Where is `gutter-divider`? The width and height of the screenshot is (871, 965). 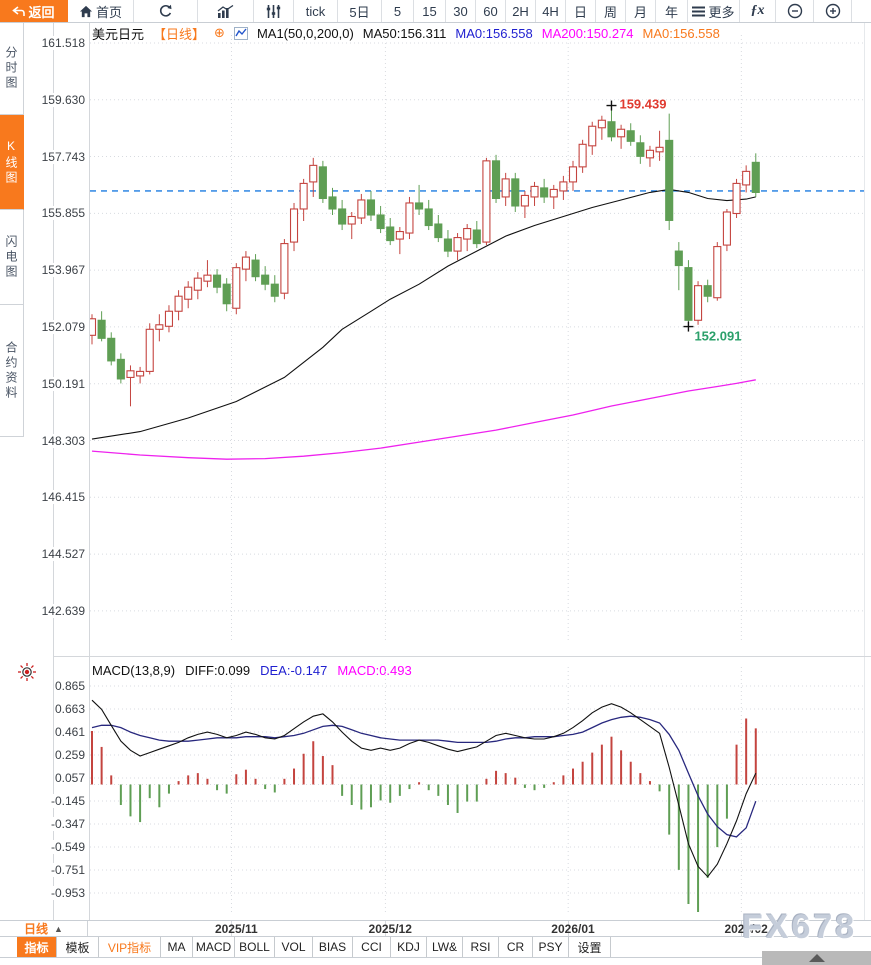 gutter-divider is located at coordinates (53, 471).